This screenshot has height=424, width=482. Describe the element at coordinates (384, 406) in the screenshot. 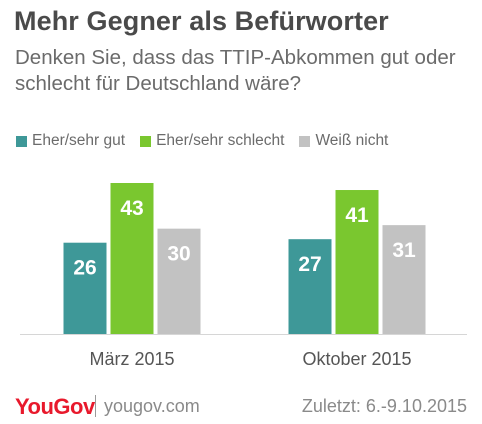

I see `footer-date: Zuletzt: 6.-9.10.2015` at that location.